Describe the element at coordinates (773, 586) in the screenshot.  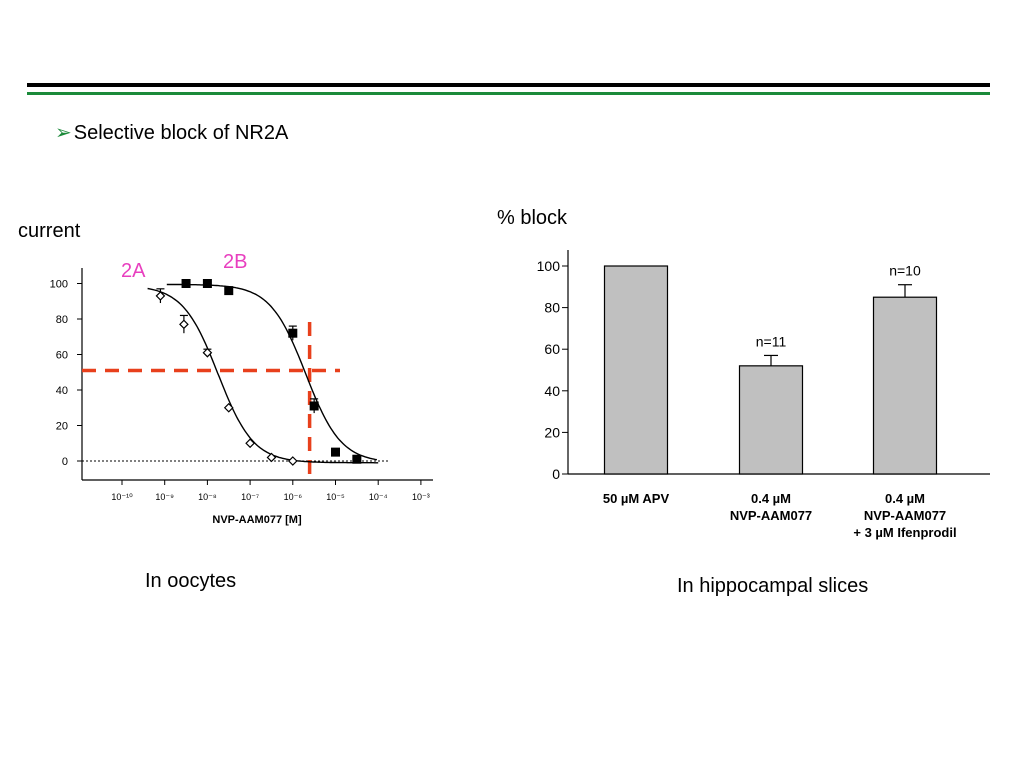
I see `hippocampal-caption: In hippocampal slices` at that location.